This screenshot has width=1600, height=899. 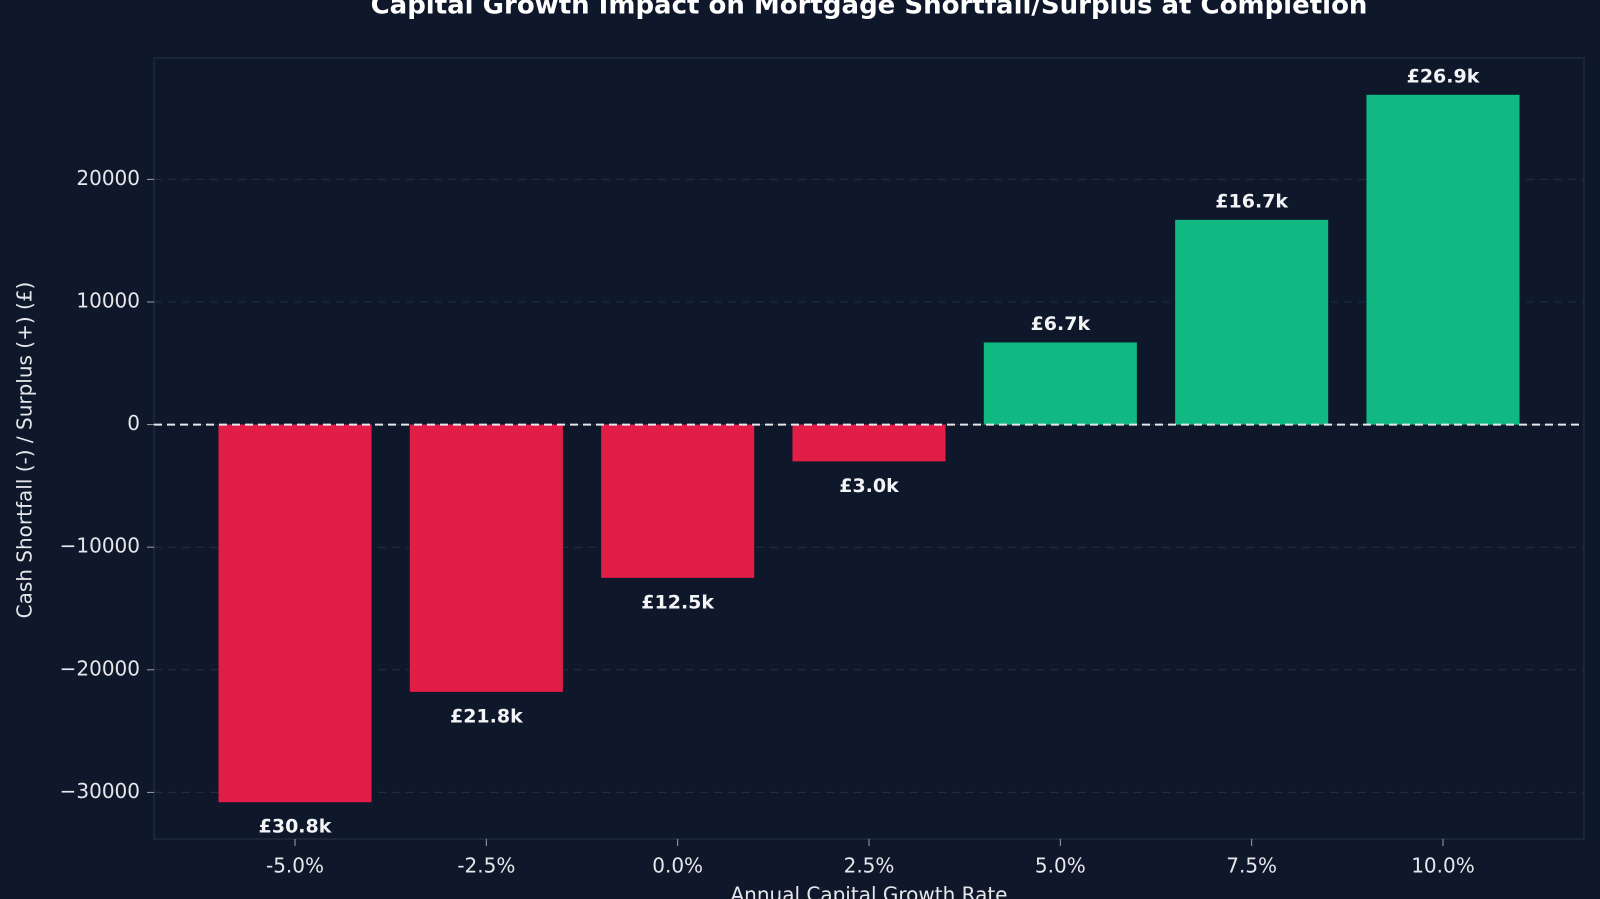 What do you see at coordinates (295, 827) in the screenshot?
I see `value-label: £30.8k` at bounding box center [295, 827].